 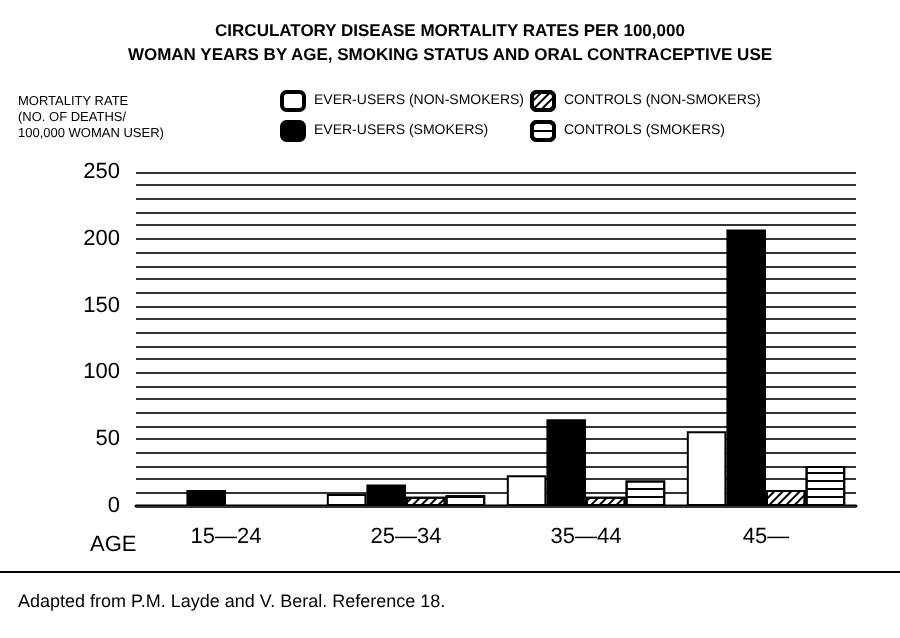 I want to click on x-axis-title: AGE, so click(x=113, y=545).